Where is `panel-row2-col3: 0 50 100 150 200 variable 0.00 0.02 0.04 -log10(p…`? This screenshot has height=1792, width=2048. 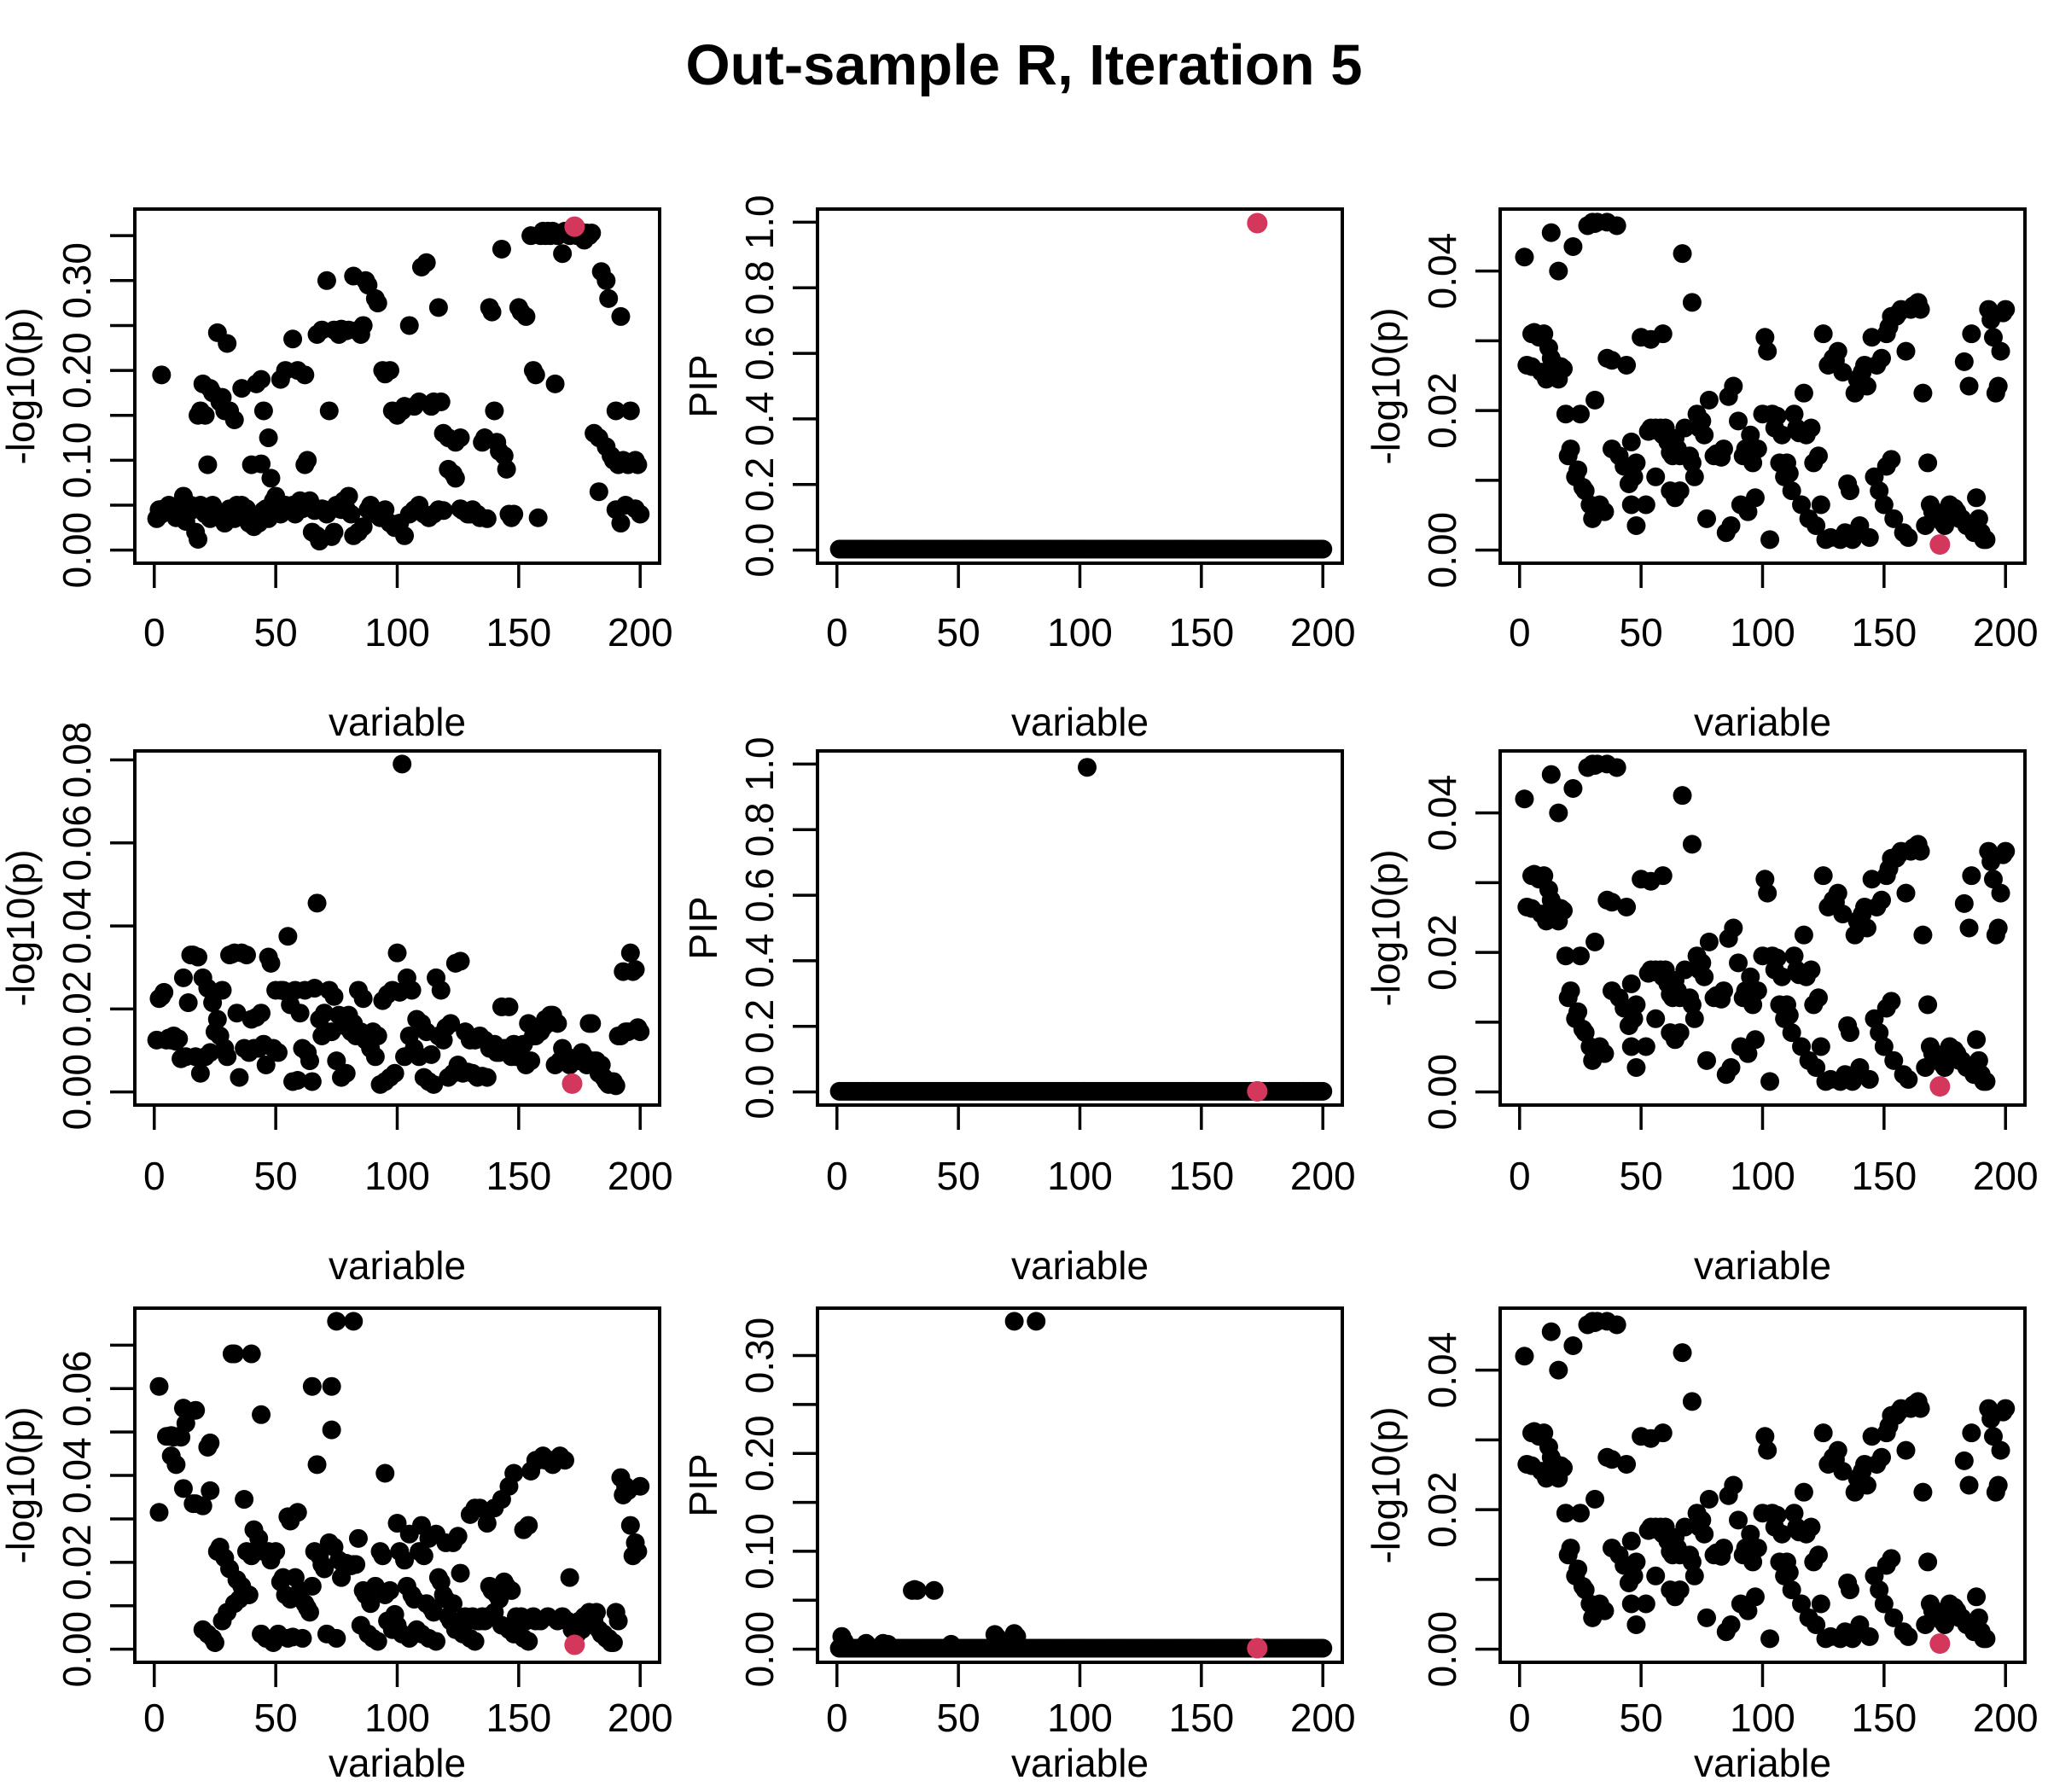 panel-row2-col3: 0 50 100 150 200 variable 0.00 0.02 0.04 -log10(p… is located at coordinates (1701, 1019).